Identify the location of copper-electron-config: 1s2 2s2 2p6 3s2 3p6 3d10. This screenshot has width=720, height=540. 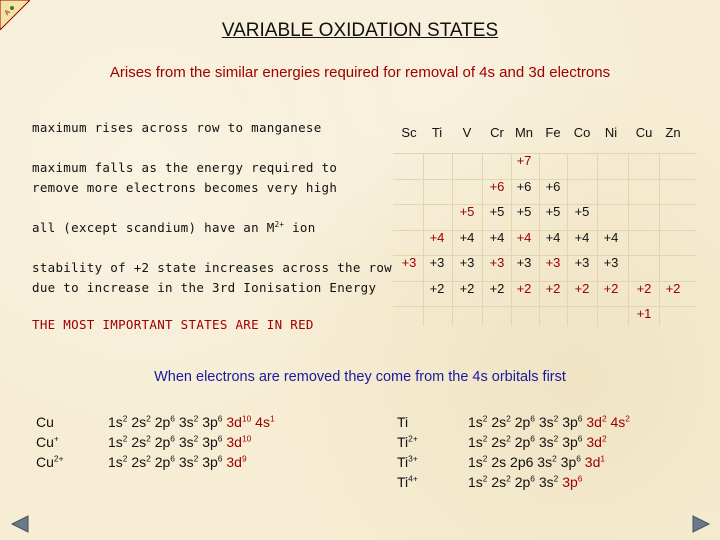
(180, 441).